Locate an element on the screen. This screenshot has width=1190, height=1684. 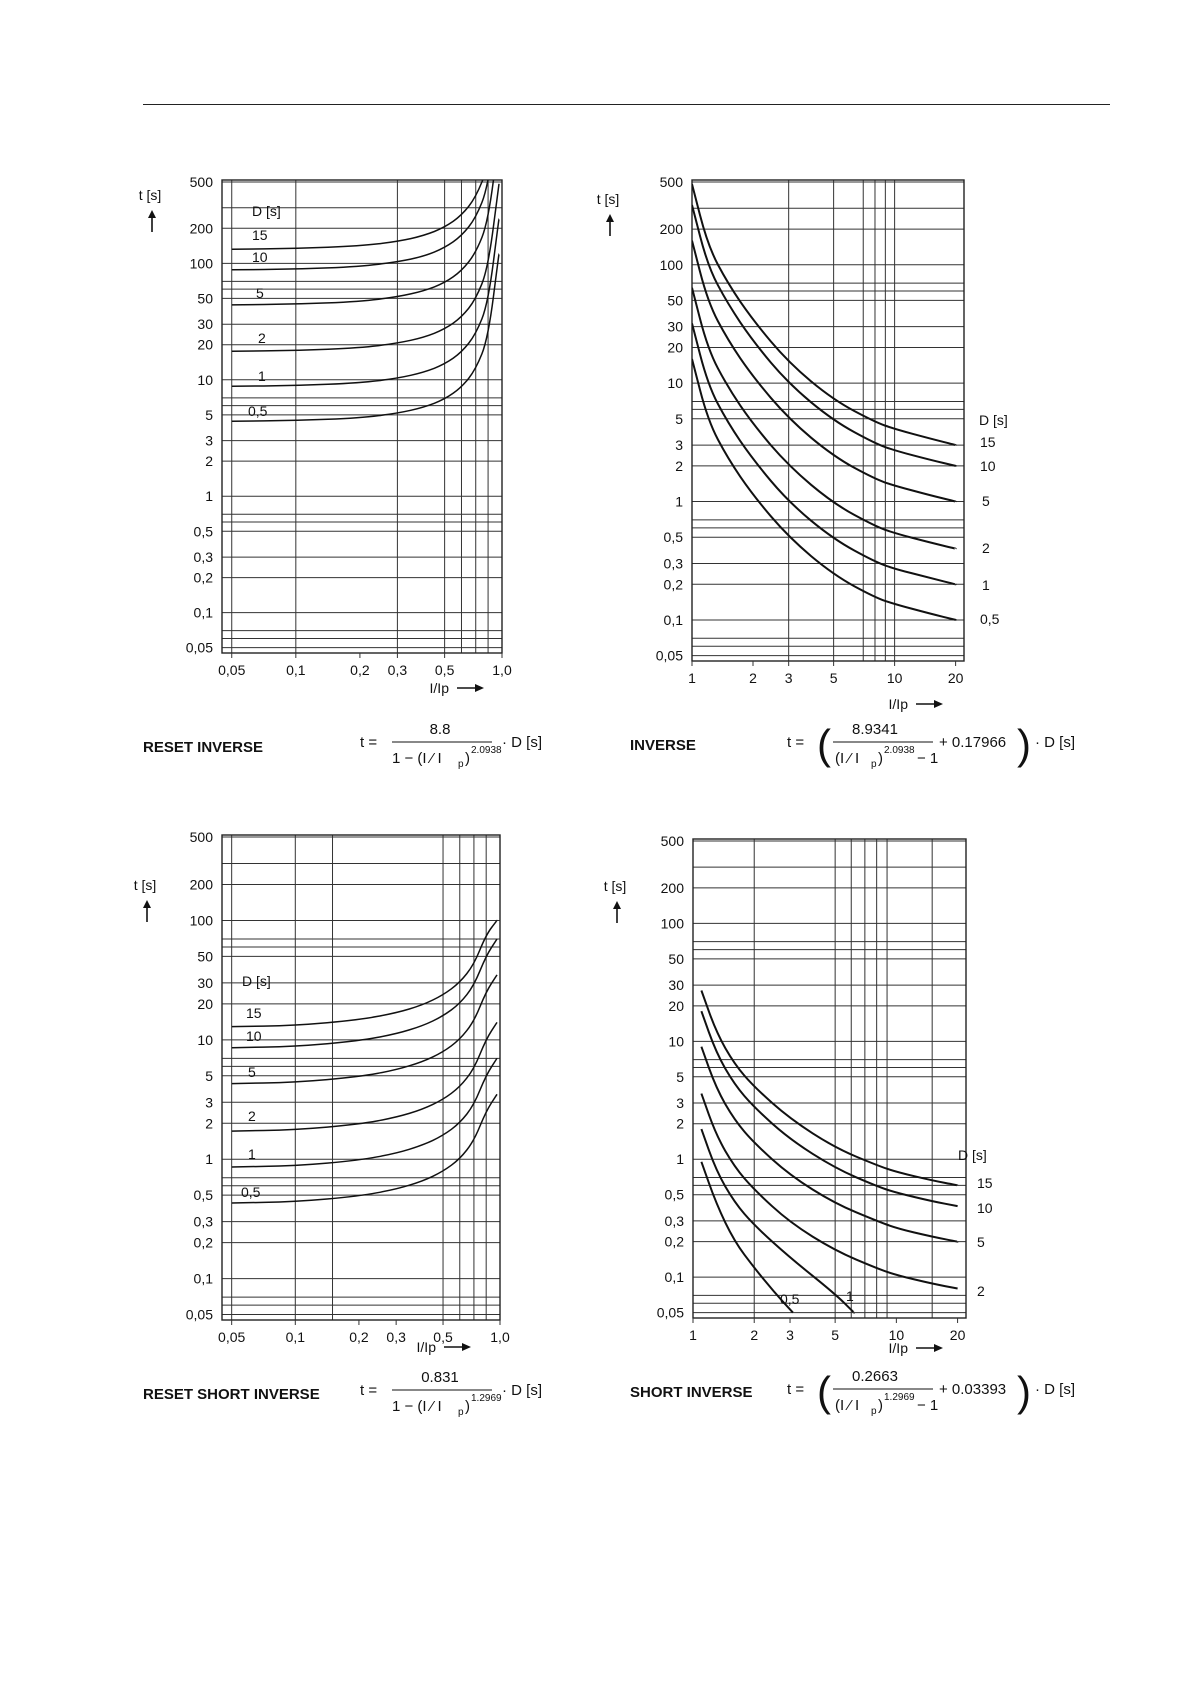
legend-title: D [s] is located at coordinates (972, 1155).